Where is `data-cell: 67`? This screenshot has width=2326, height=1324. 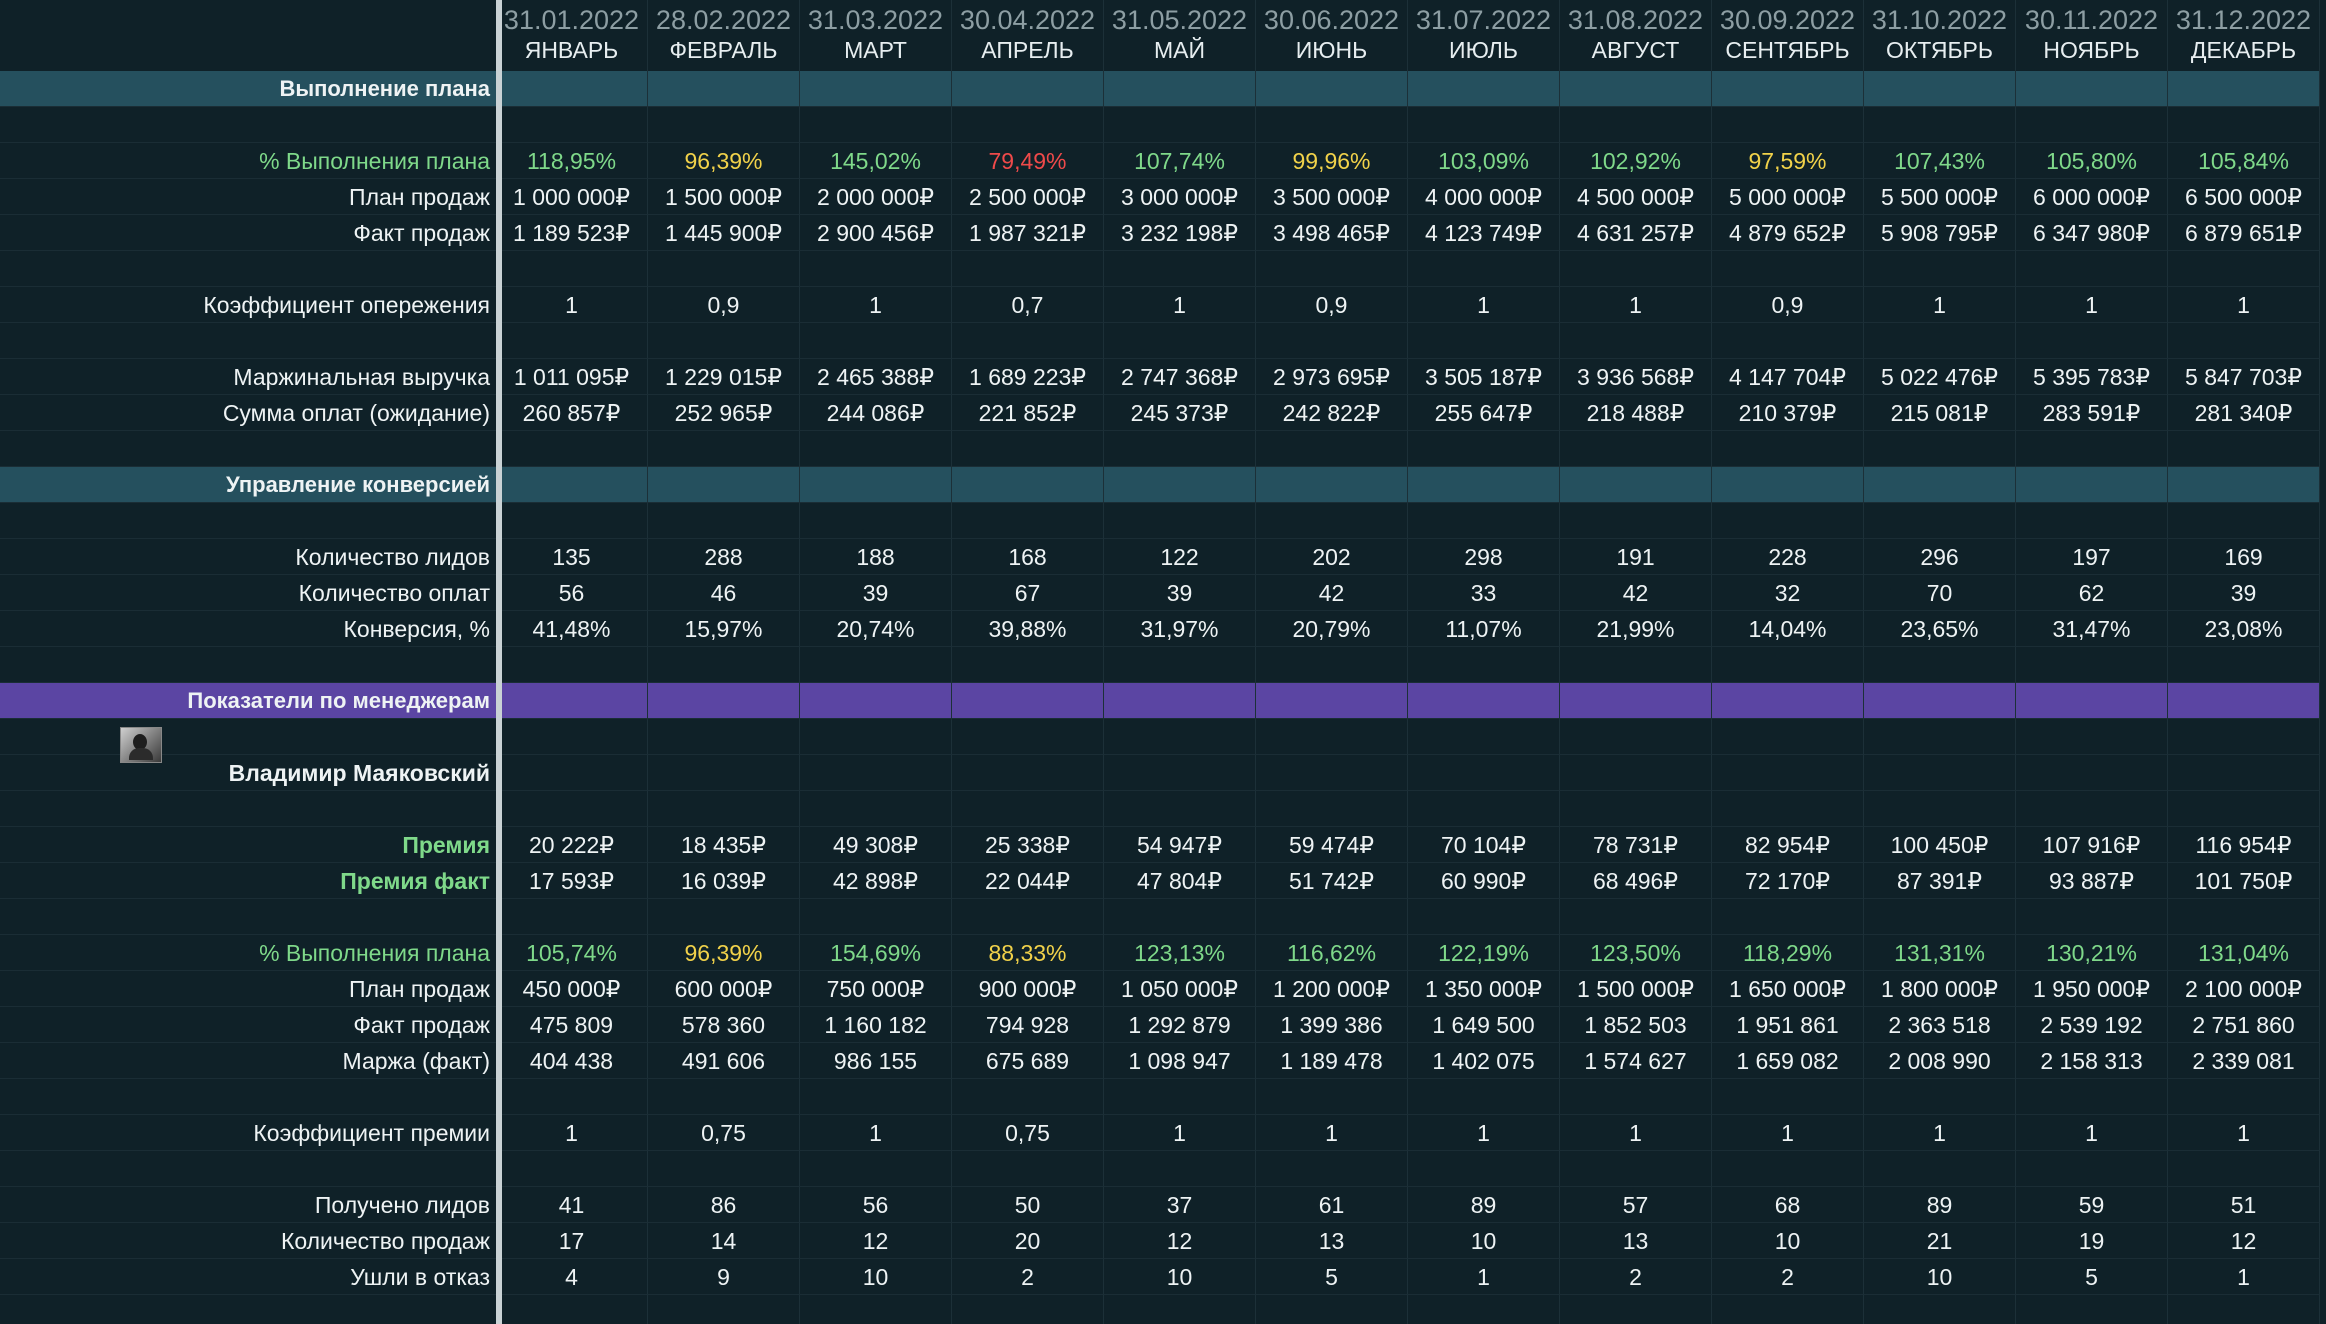
data-cell: 67 is located at coordinates (1028, 593).